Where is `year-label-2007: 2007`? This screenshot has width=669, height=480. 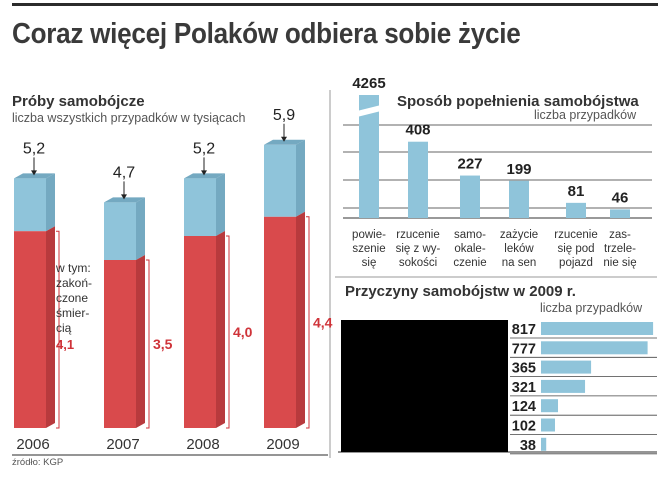 year-label-2007: 2007 is located at coordinates (122, 444).